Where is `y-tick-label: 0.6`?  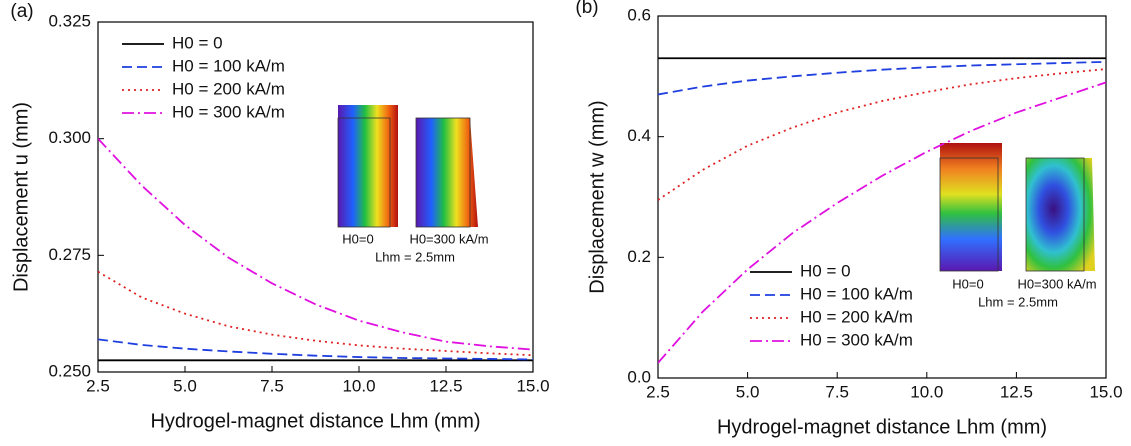 y-tick-label: 0.6 is located at coordinates (639, 14).